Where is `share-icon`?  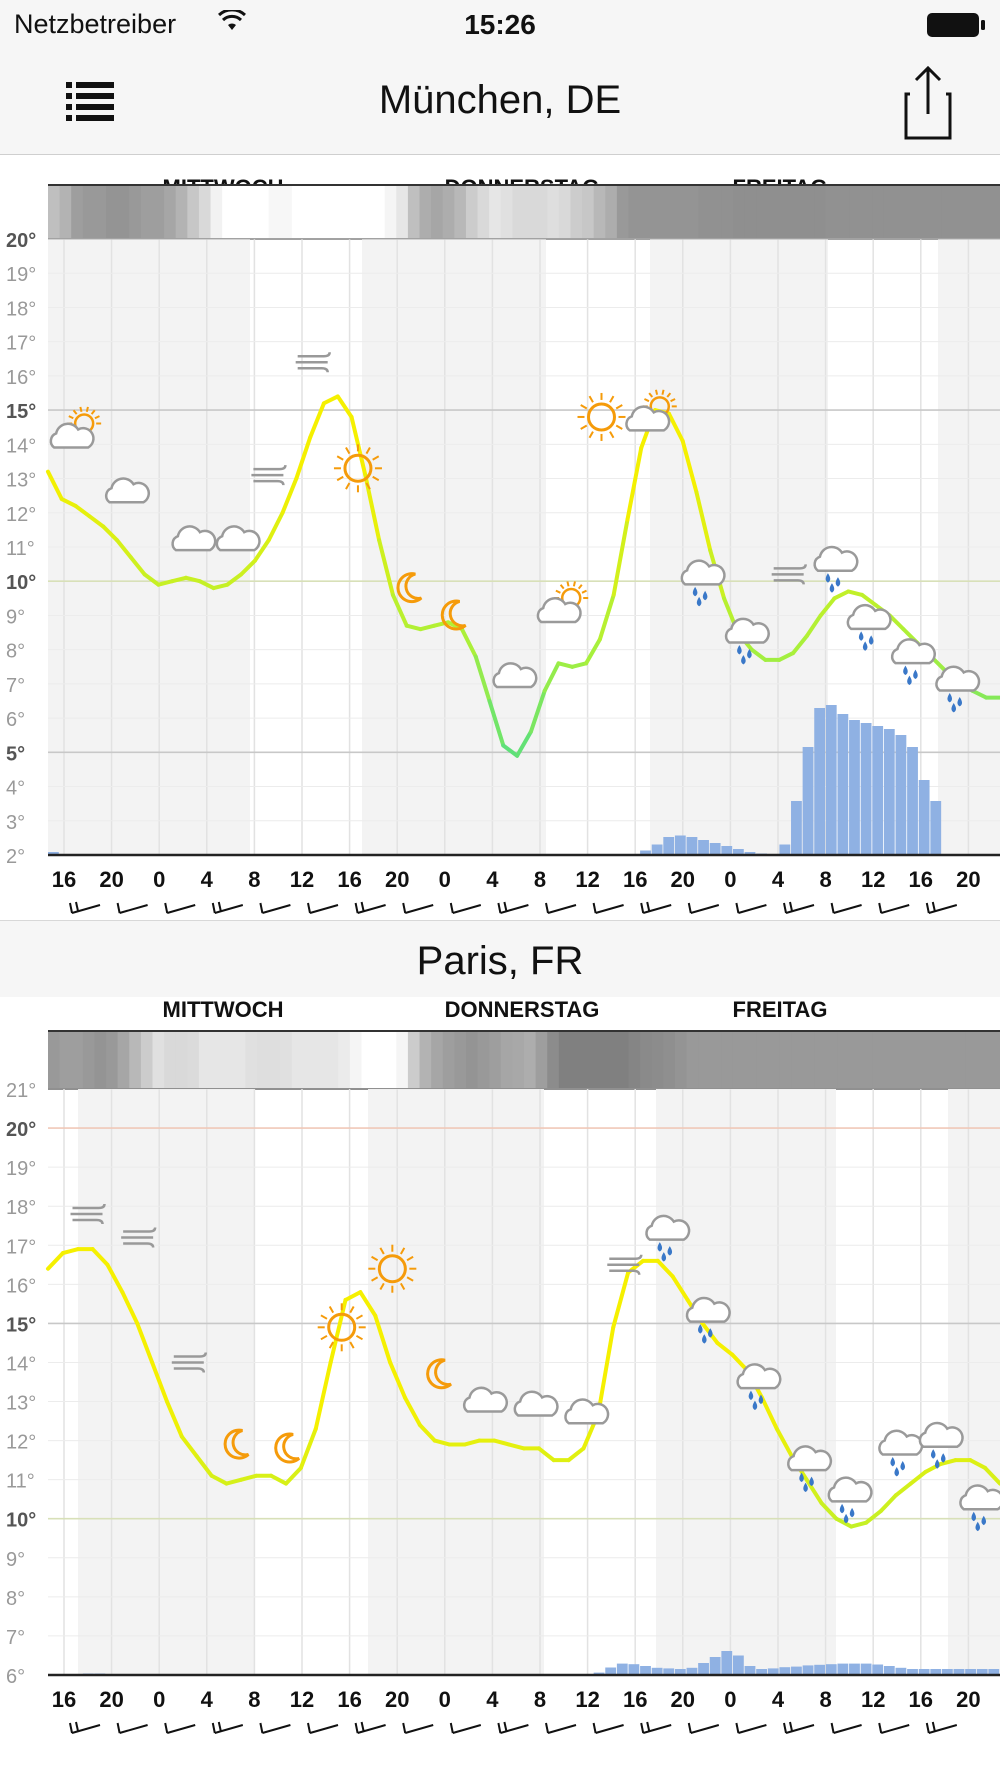 share-icon is located at coordinates (927, 104).